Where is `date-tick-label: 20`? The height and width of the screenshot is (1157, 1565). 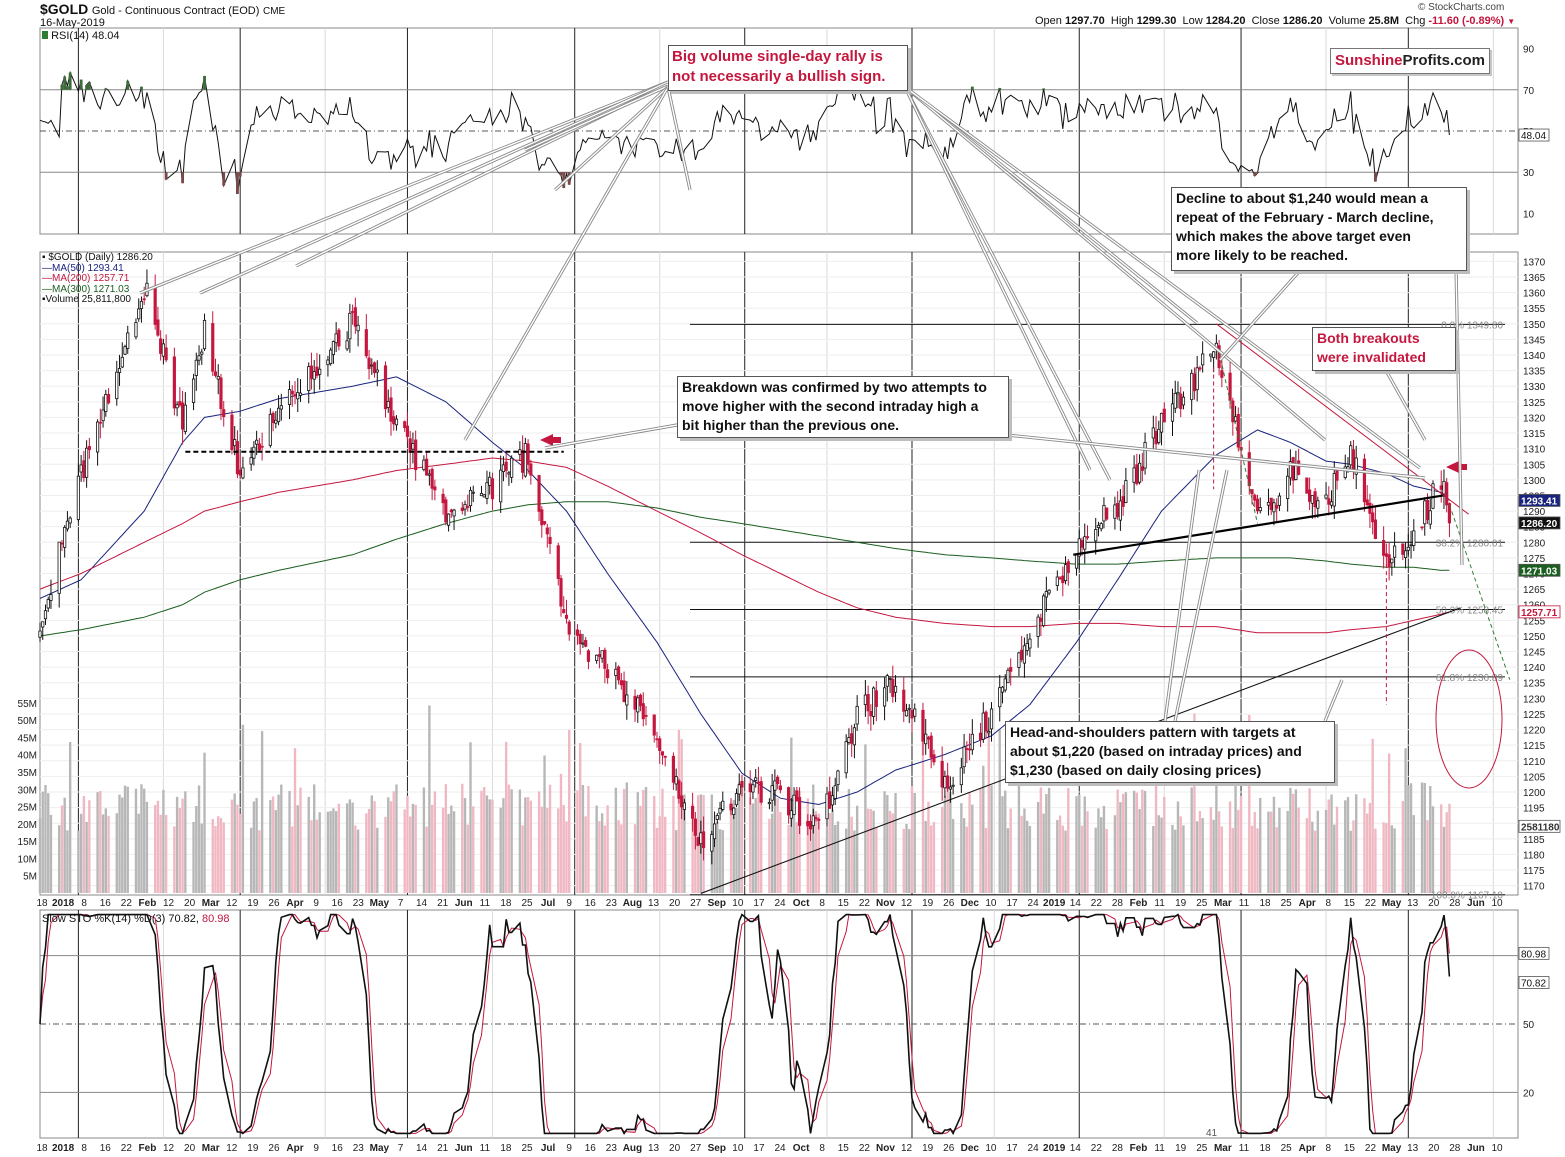 date-tick-label: 20 is located at coordinates (190, 1148).